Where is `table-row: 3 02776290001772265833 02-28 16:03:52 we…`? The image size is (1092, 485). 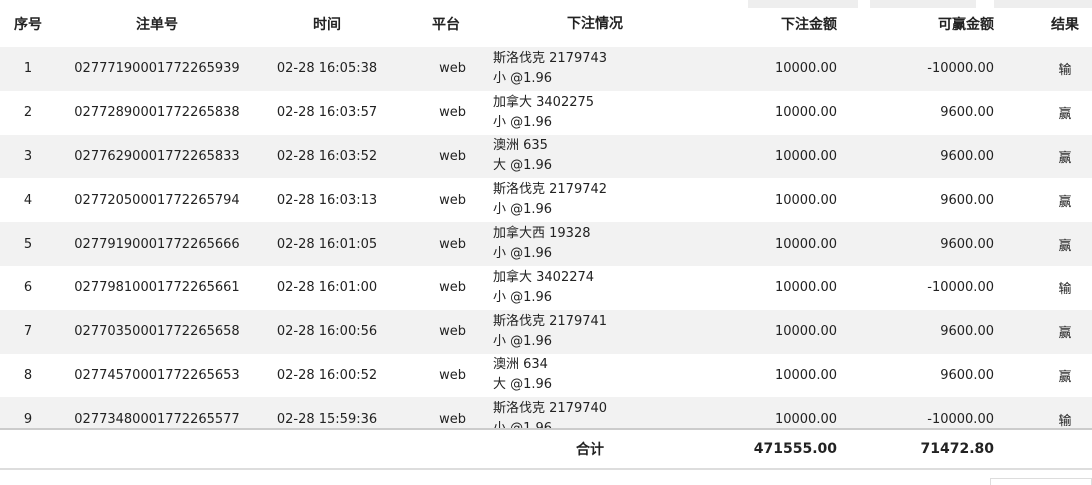 table-row: 3 02776290001772265833 02-28 16:03:52 we… is located at coordinates (546, 156).